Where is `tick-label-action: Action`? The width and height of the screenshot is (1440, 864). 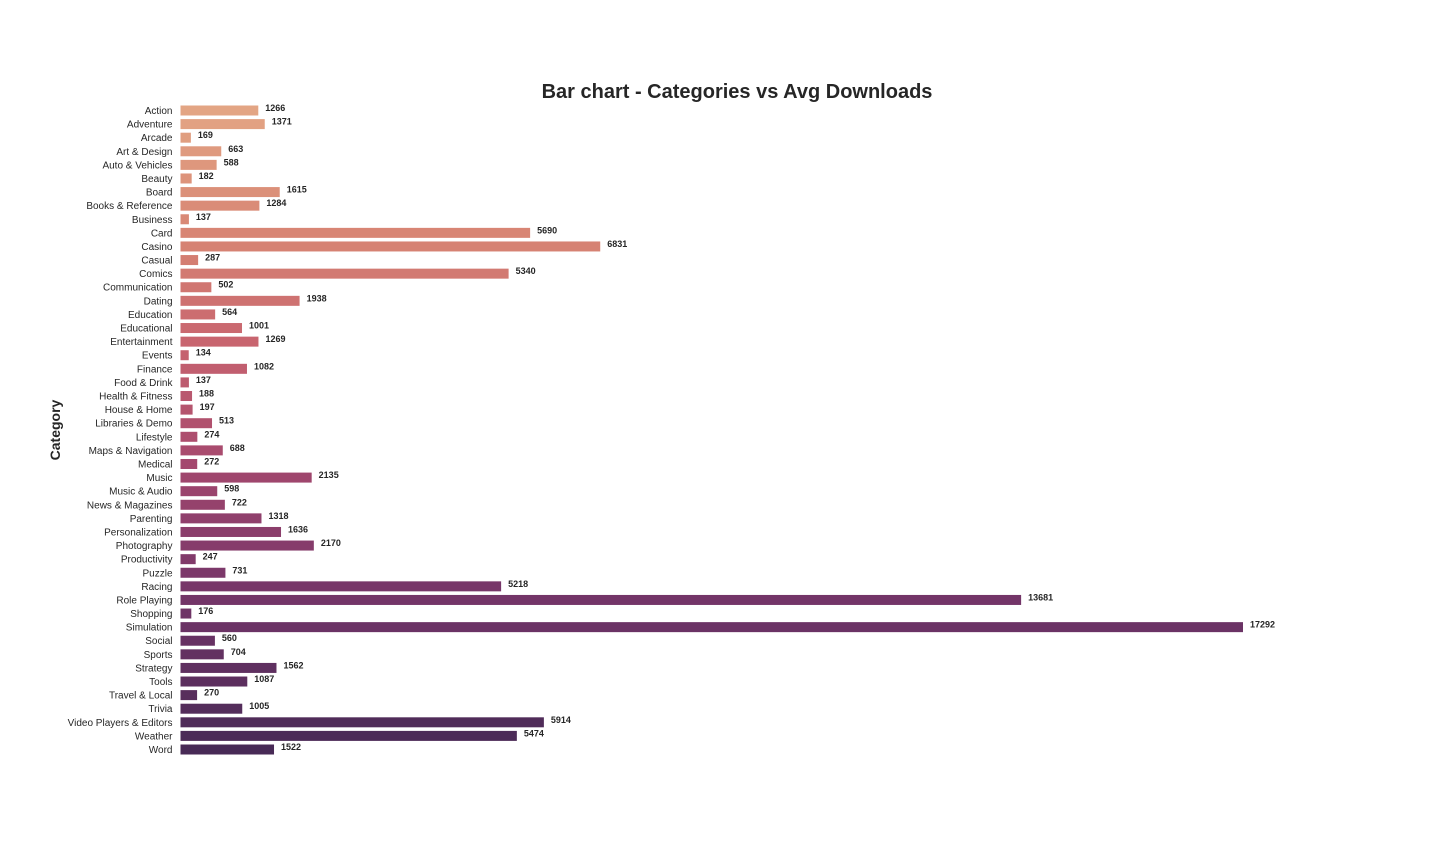
tick-label-action: Action is located at coordinates (159, 111).